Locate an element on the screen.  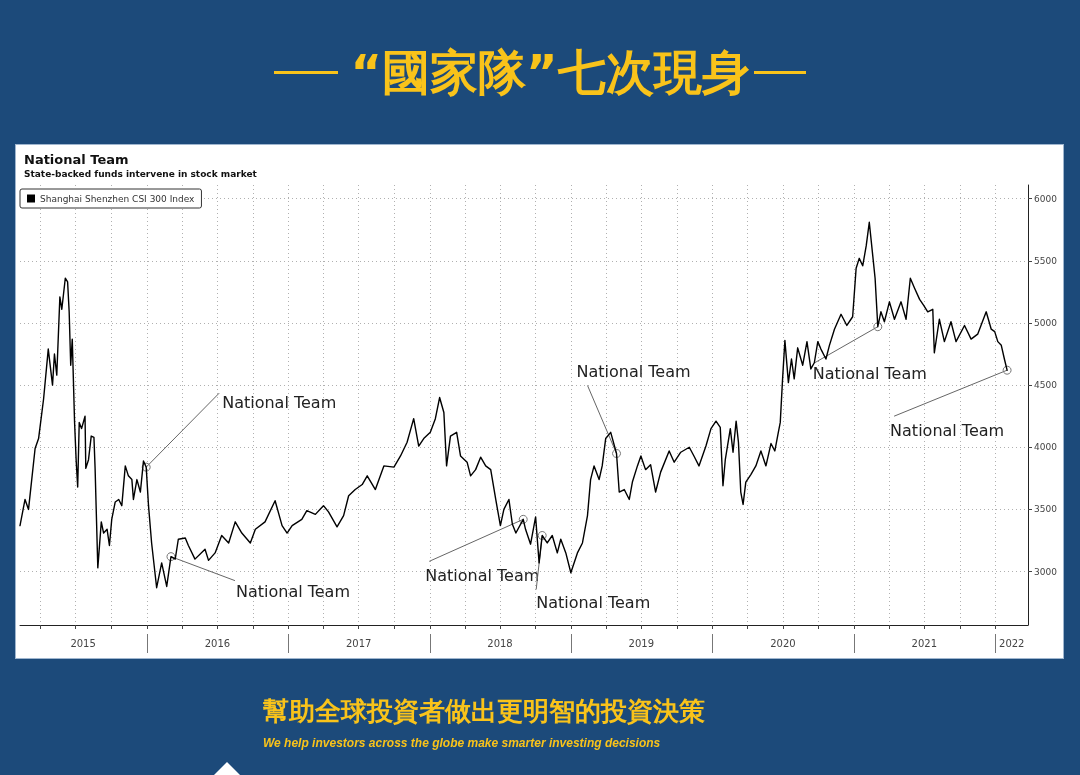
y-tick-label: 6000 is located at coordinates (1046, 198).